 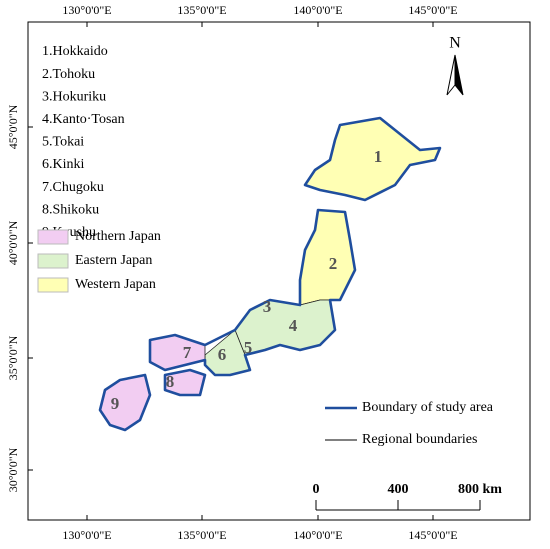 What do you see at coordinates (115, 284) in the screenshot?
I see `legend-label: Western Japan` at bounding box center [115, 284].